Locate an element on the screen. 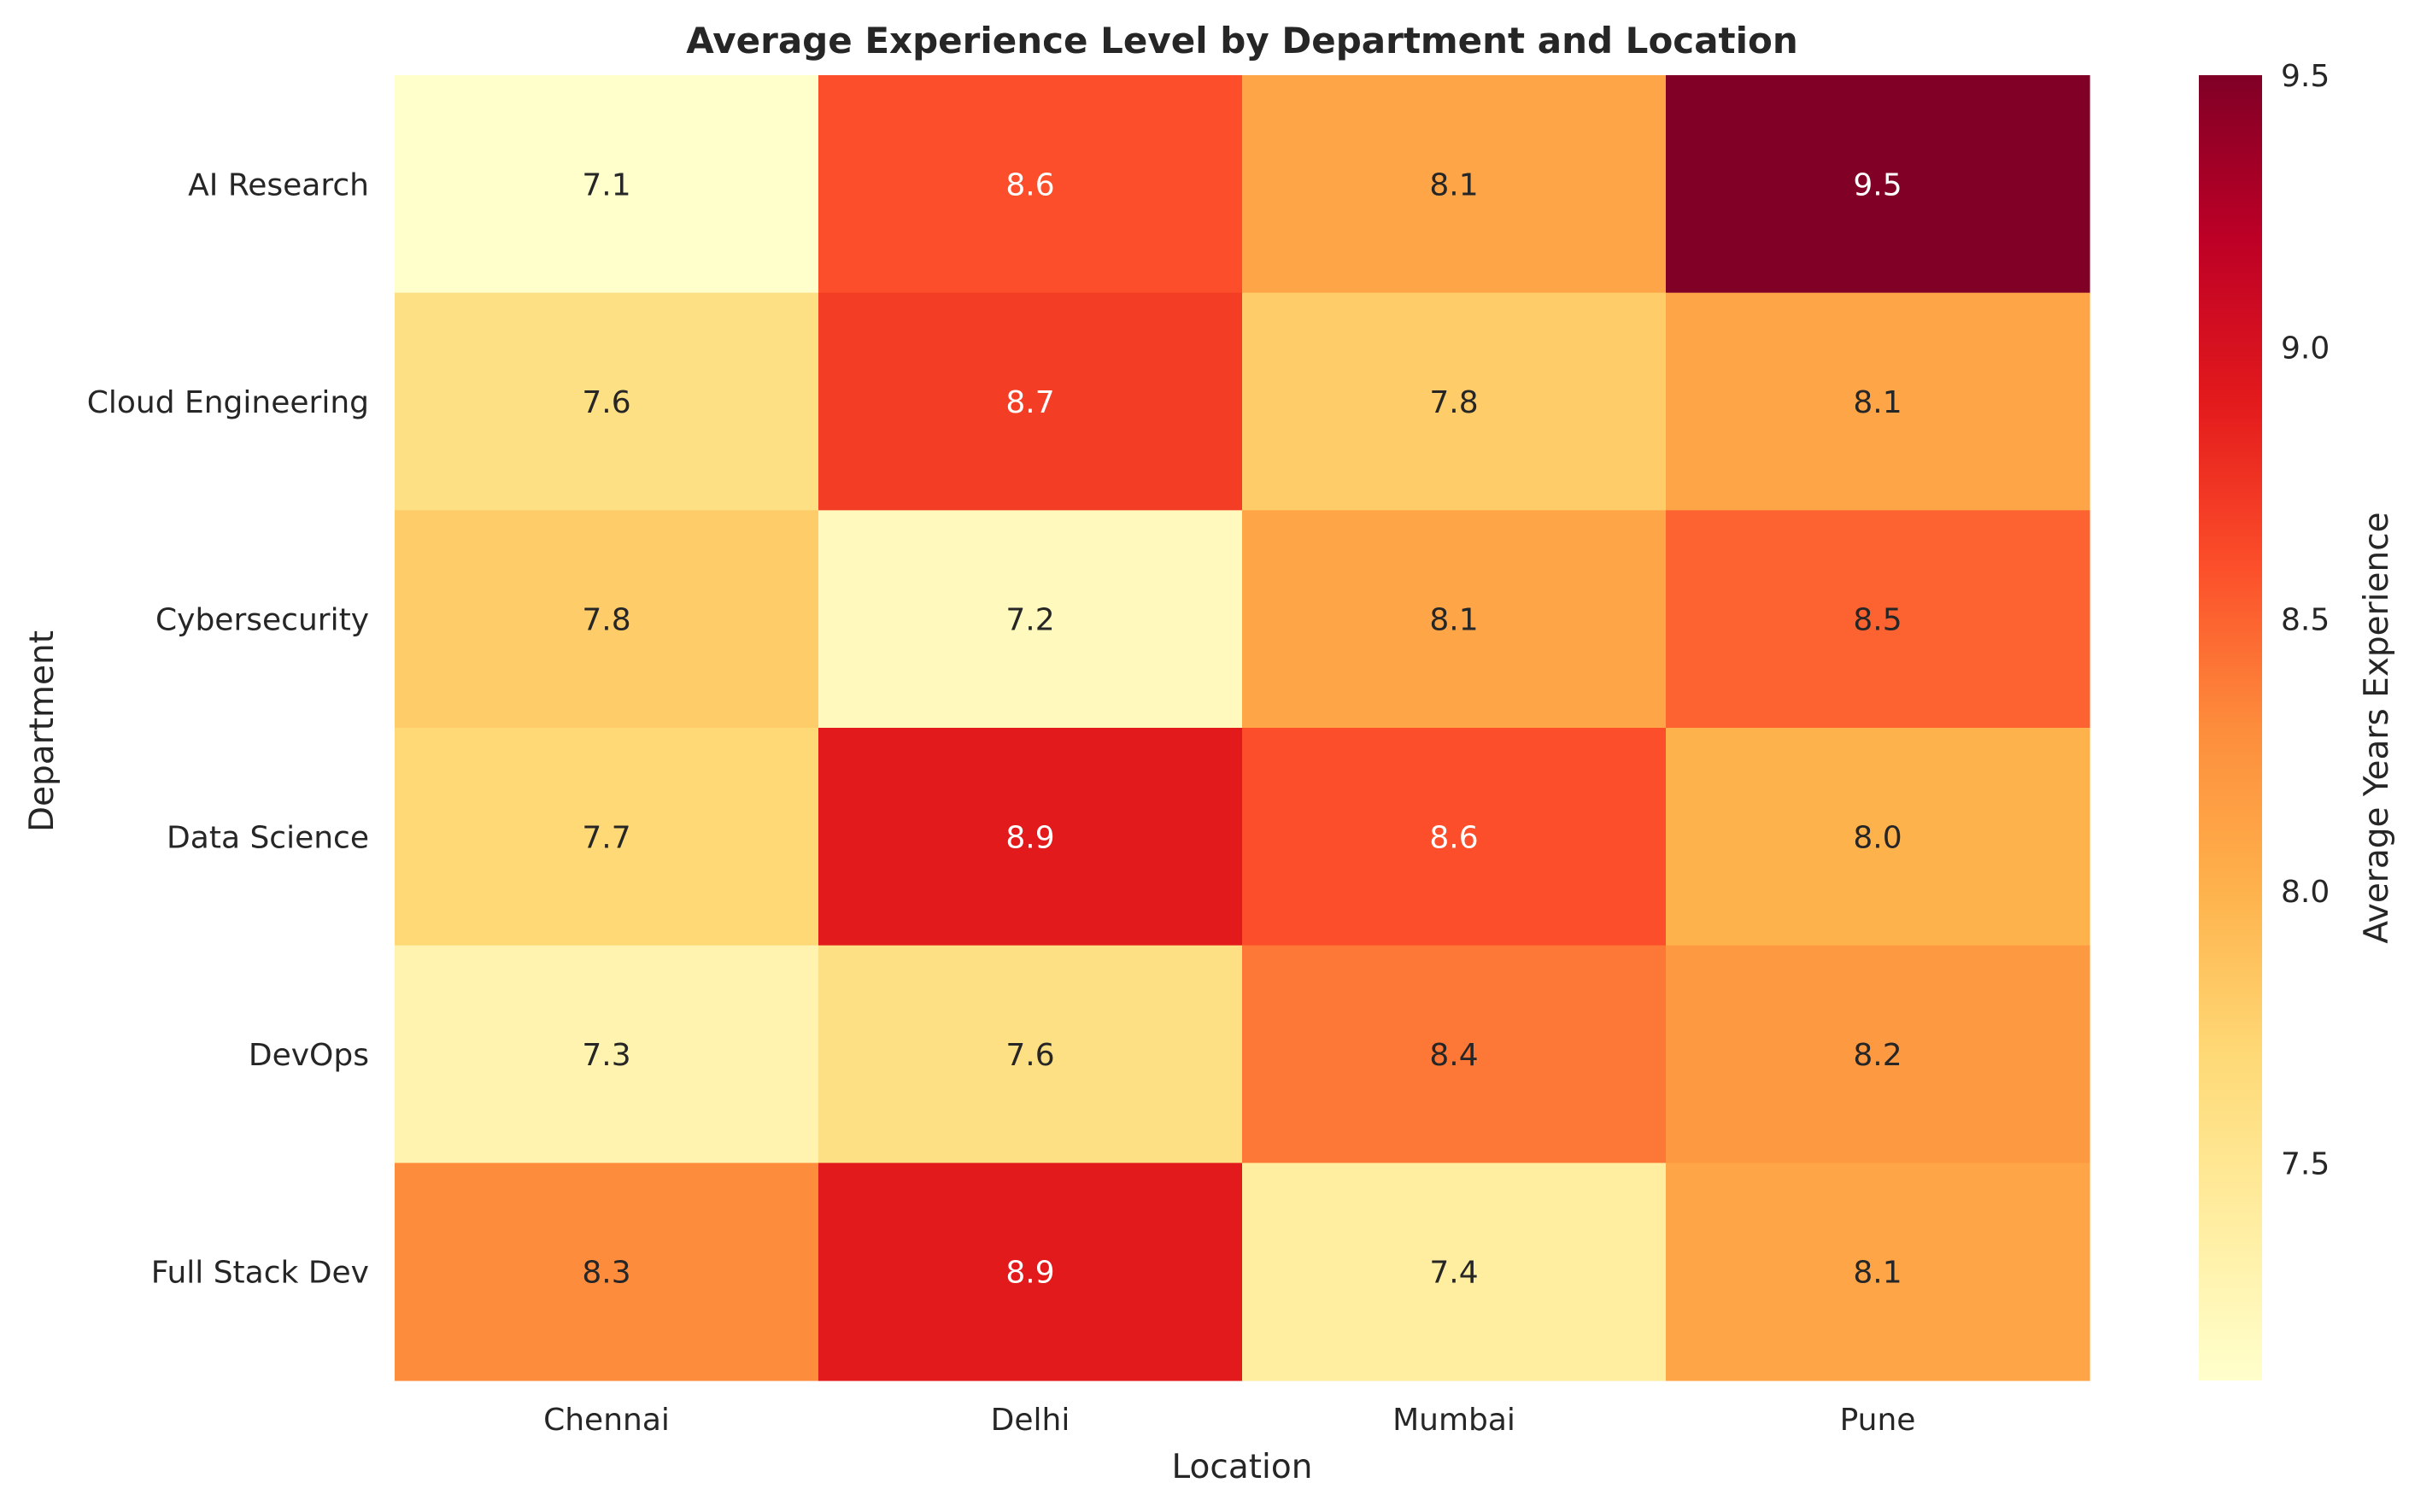  colorbar-tick-label: 9.5 is located at coordinates (2305, 76).